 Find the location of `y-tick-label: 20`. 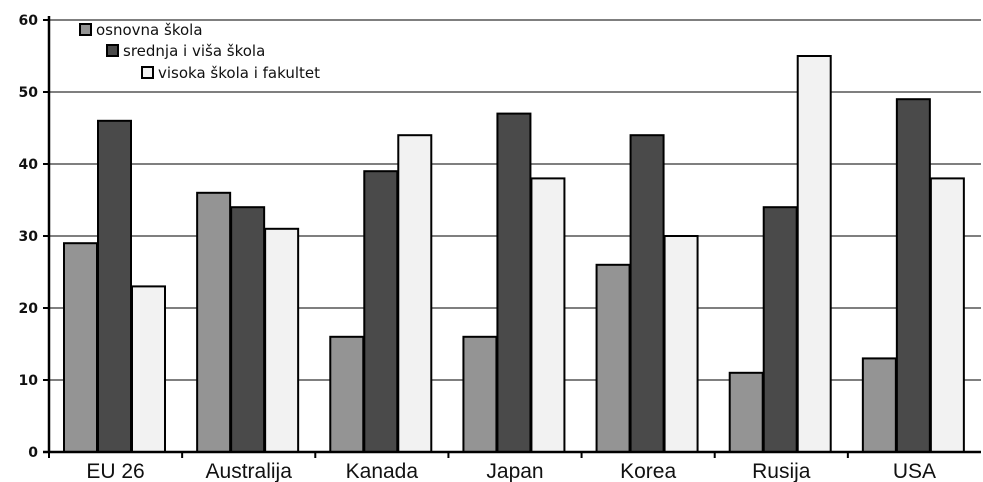

y-tick-label: 20 is located at coordinates (29, 309).